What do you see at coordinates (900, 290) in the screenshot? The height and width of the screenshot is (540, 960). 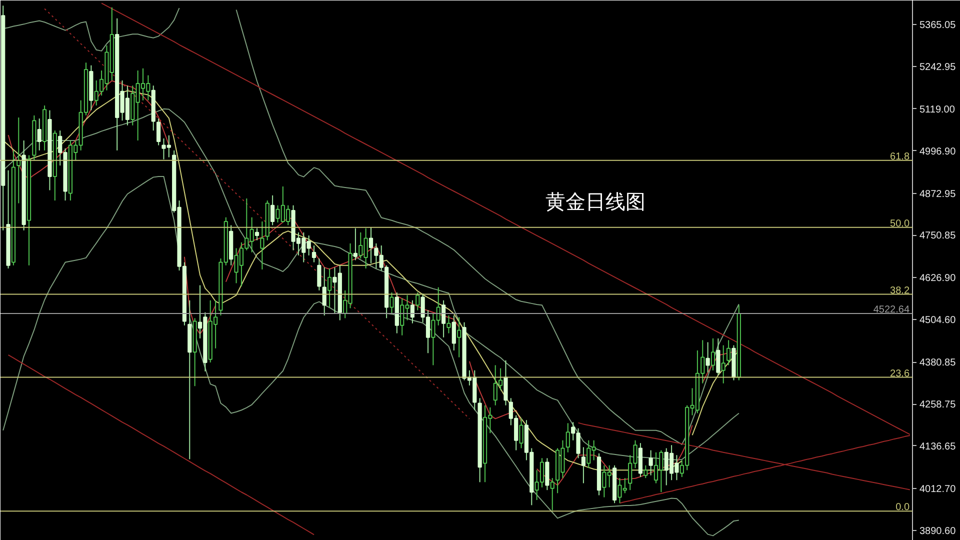 I see `annotation: 38.2` at bounding box center [900, 290].